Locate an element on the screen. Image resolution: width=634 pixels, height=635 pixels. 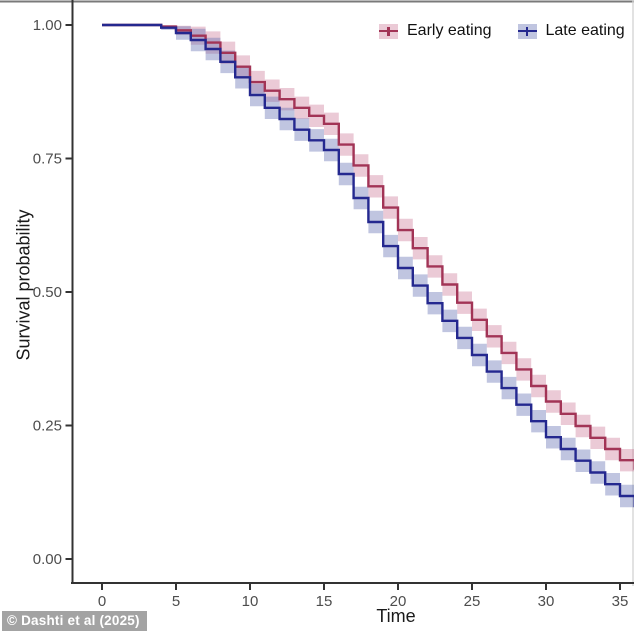
x-axis-tick-label: 0 is located at coordinates (102, 601).